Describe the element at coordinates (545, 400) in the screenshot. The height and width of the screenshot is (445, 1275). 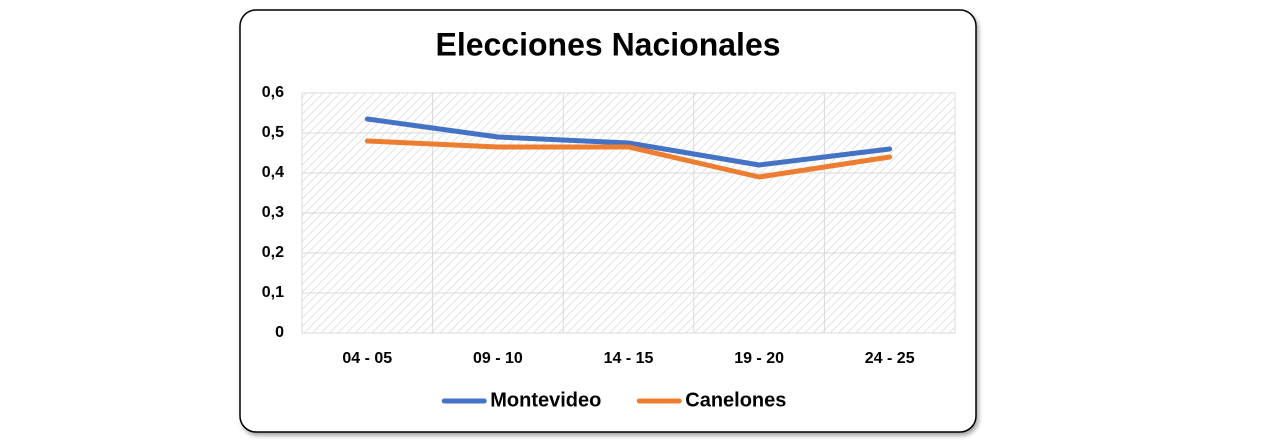
I see `legend-label: Montevideo` at that location.